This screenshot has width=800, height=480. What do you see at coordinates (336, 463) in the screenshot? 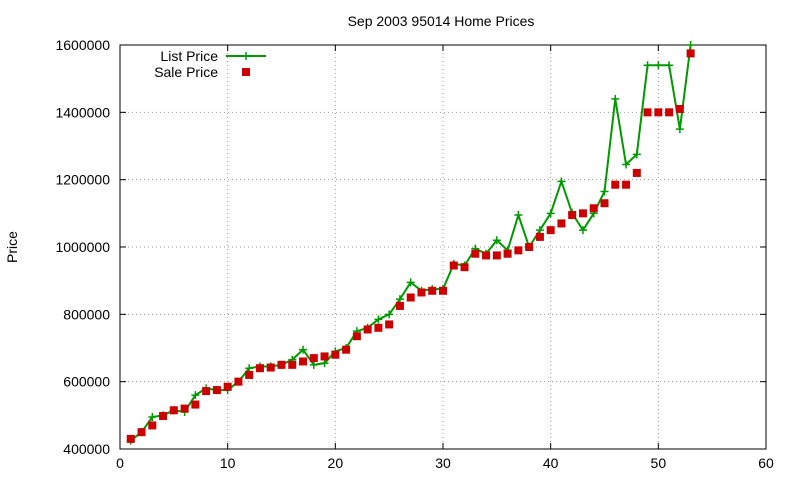
I see `x-tick-label: 20` at bounding box center [336, 463].